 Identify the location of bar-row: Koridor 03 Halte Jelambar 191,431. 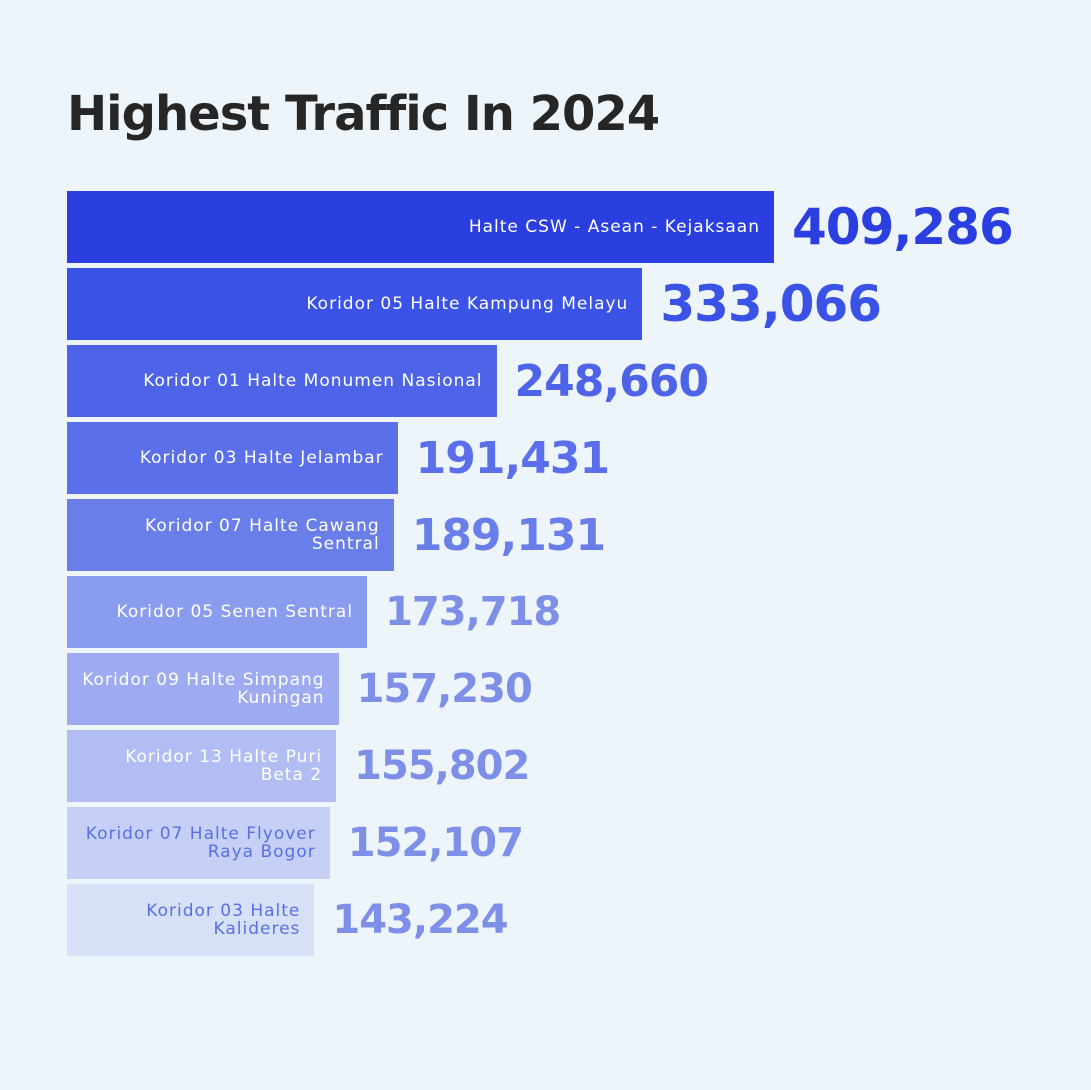
(338, 458).